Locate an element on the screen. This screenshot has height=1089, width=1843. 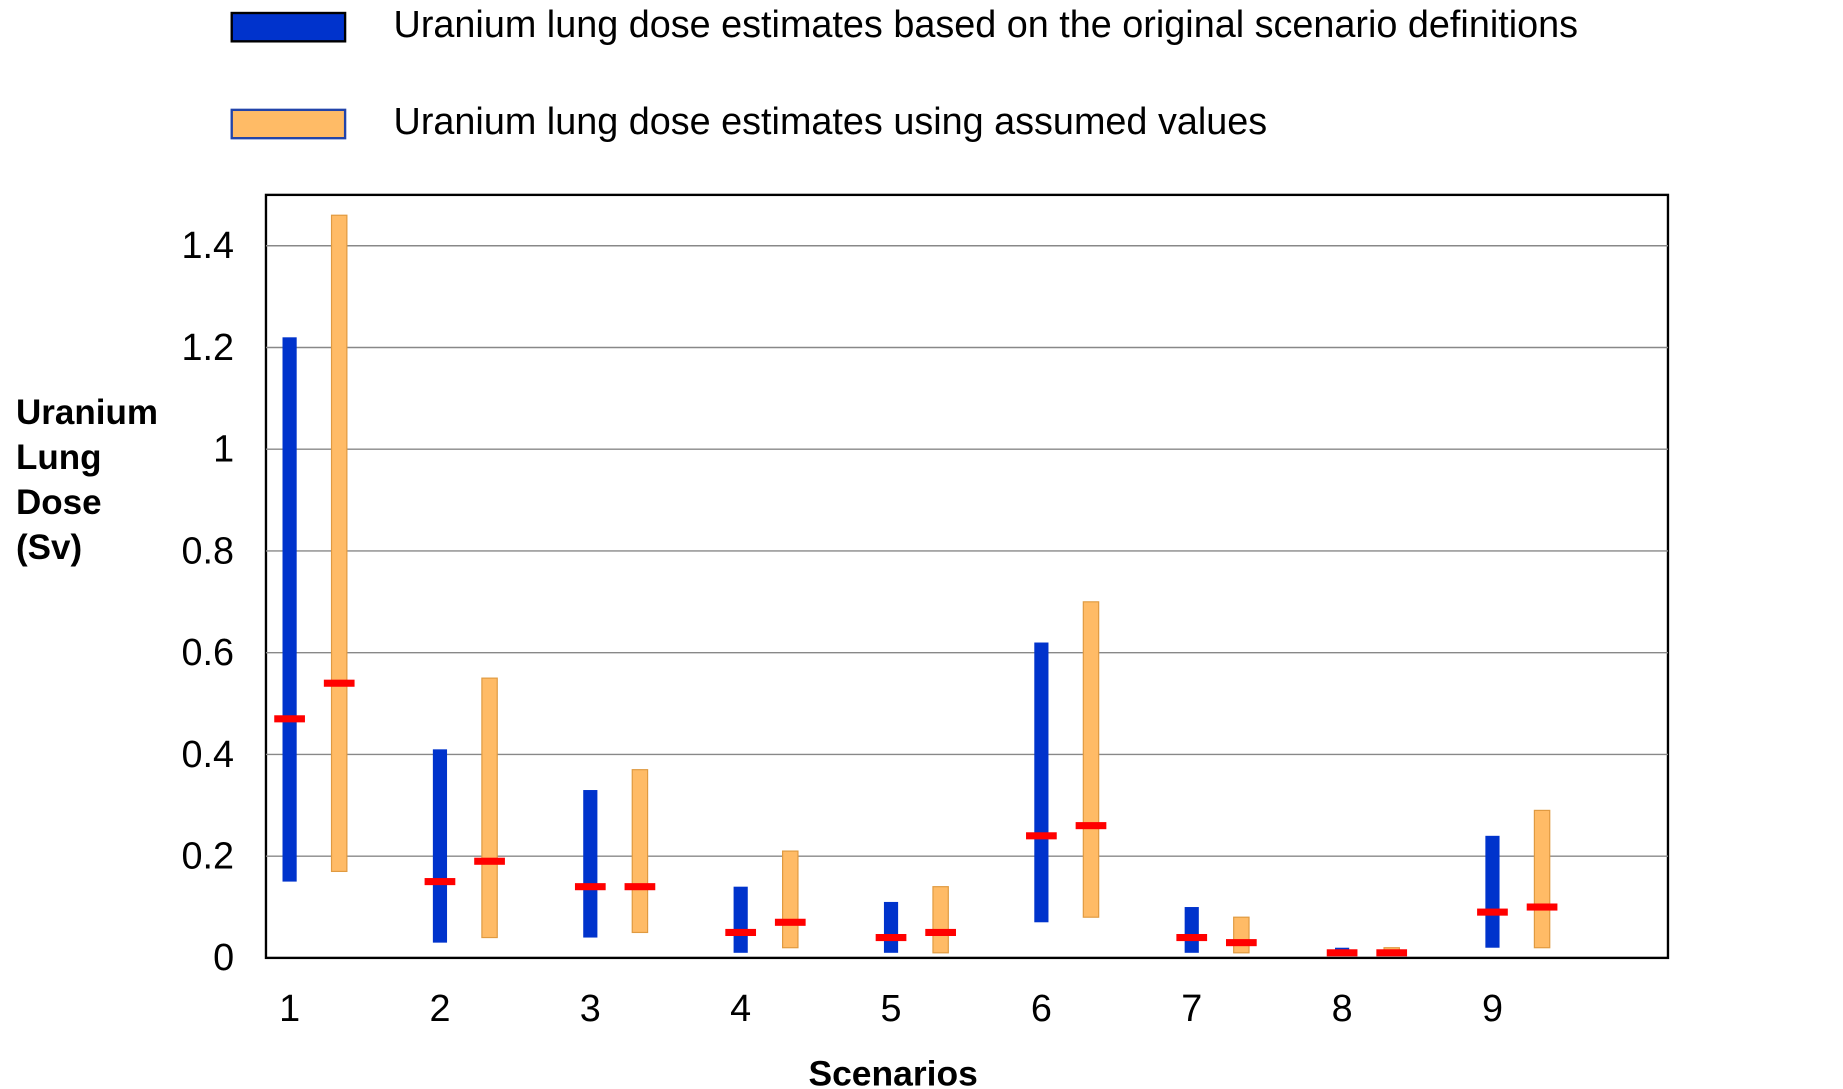
y-tick-label: 0.8 is located at coordinates (208, 551).